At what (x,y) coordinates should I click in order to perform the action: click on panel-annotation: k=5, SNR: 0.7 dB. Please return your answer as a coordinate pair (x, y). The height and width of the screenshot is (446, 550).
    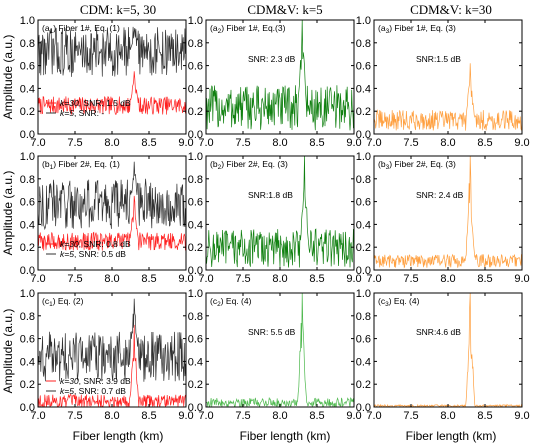
    Looking at the image, I should click on (93, 391).